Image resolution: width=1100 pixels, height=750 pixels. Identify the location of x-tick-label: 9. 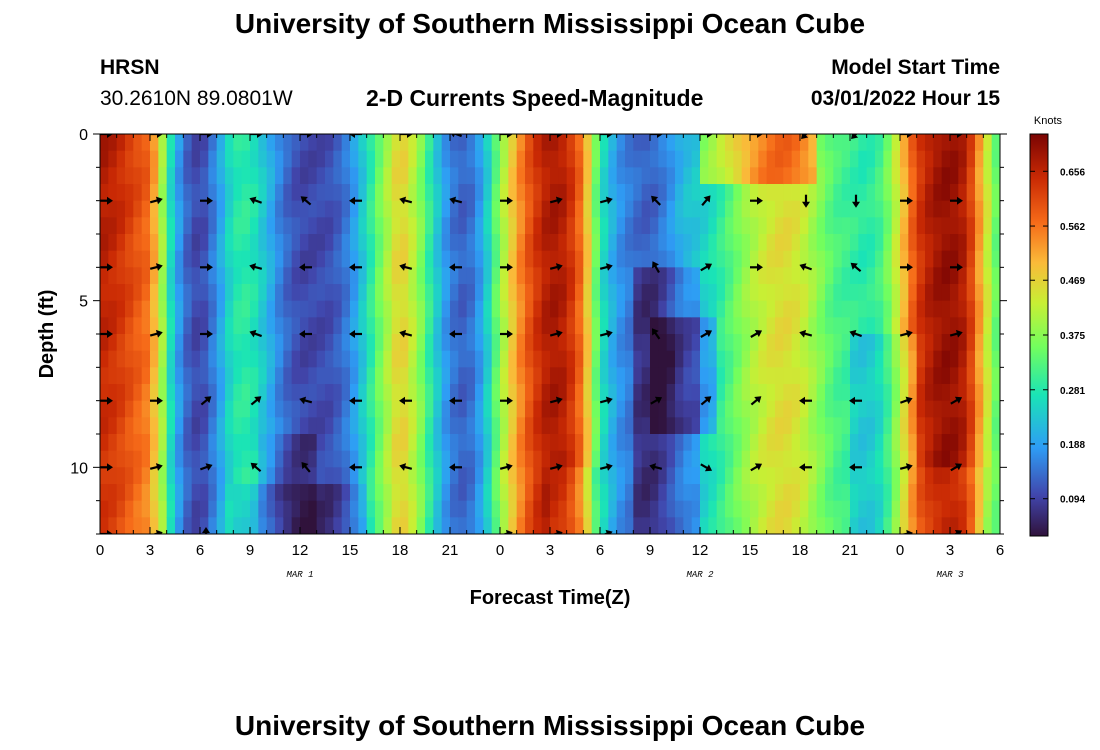
(650, 550).